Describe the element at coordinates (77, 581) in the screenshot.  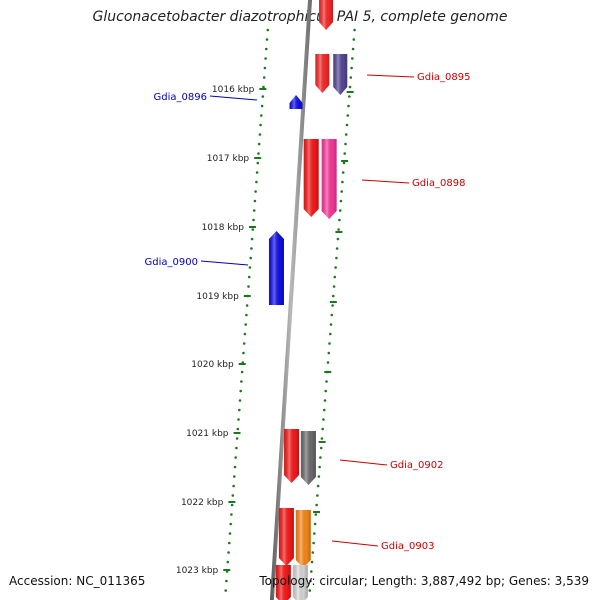
I see `accession-text: Accession: NC_011365` at that location.